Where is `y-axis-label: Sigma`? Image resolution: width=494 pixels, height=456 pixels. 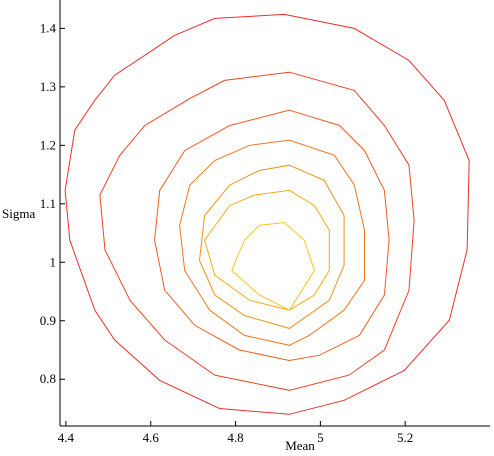
y-axis-label: Sigma is located at coordinates (18, 213).